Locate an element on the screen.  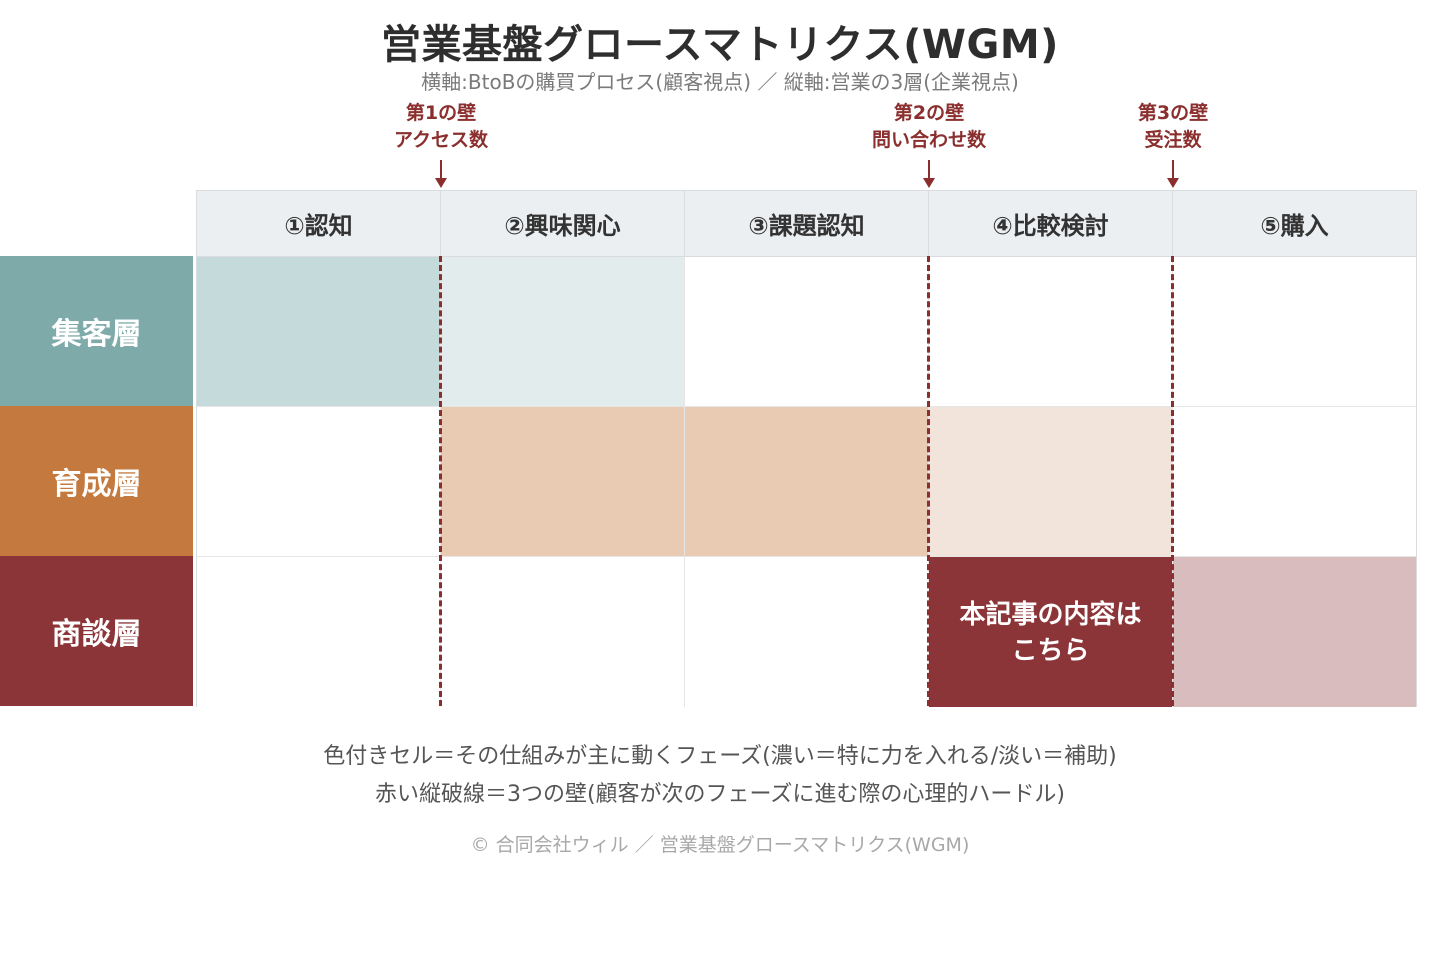
layer-label-text: 育成層 is located at coordinates (96, 484).